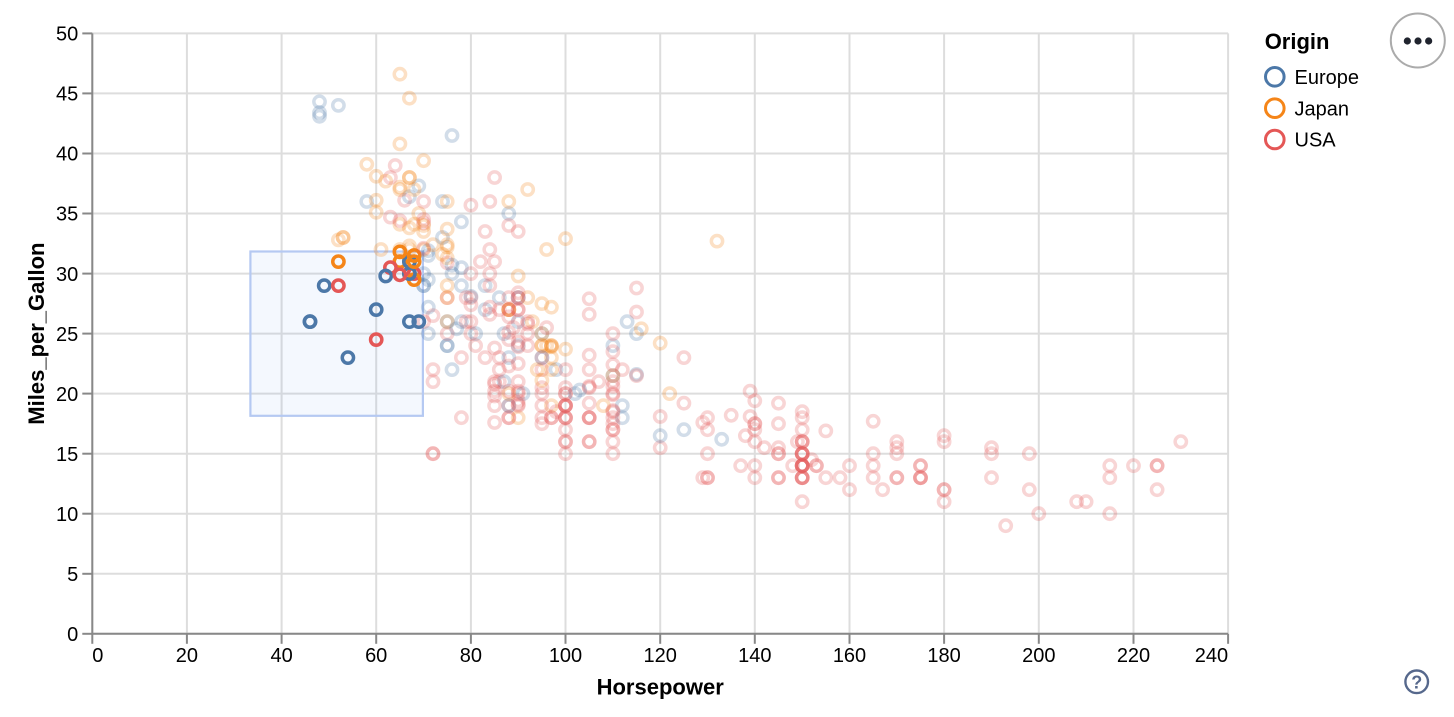 The image size is (1454, 717). Describe the element at coordinates (1211, 656) in the screenshot. I see `svg-text: 240` at that location.